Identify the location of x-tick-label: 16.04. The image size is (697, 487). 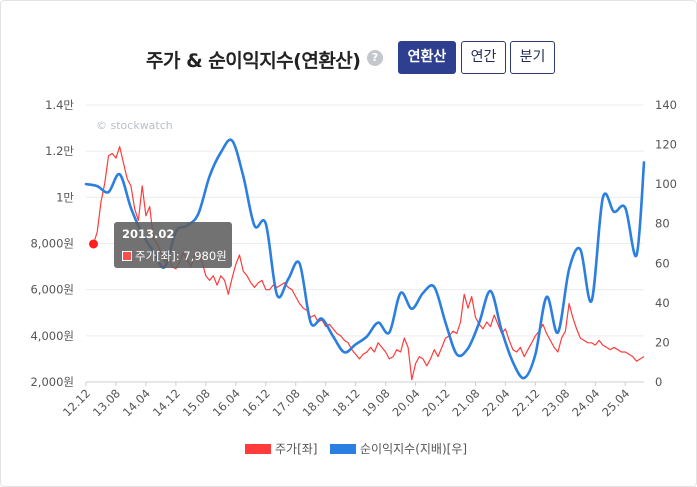
(226, 402).